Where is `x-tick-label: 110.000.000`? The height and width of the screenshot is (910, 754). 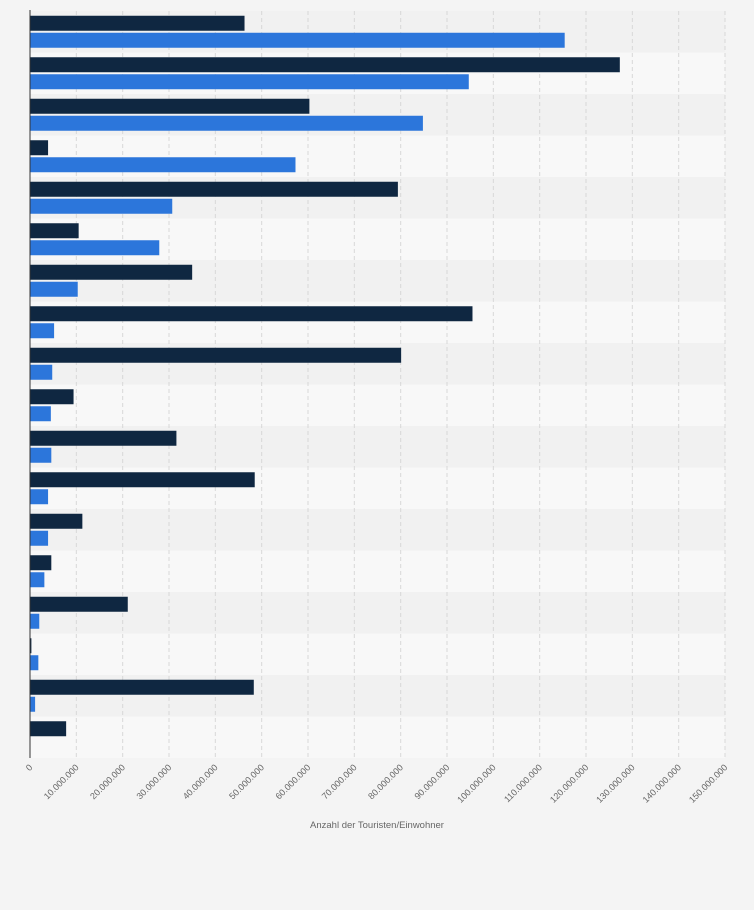 x-tick-label: 110.000.000 is located at coordinates (523, 783).